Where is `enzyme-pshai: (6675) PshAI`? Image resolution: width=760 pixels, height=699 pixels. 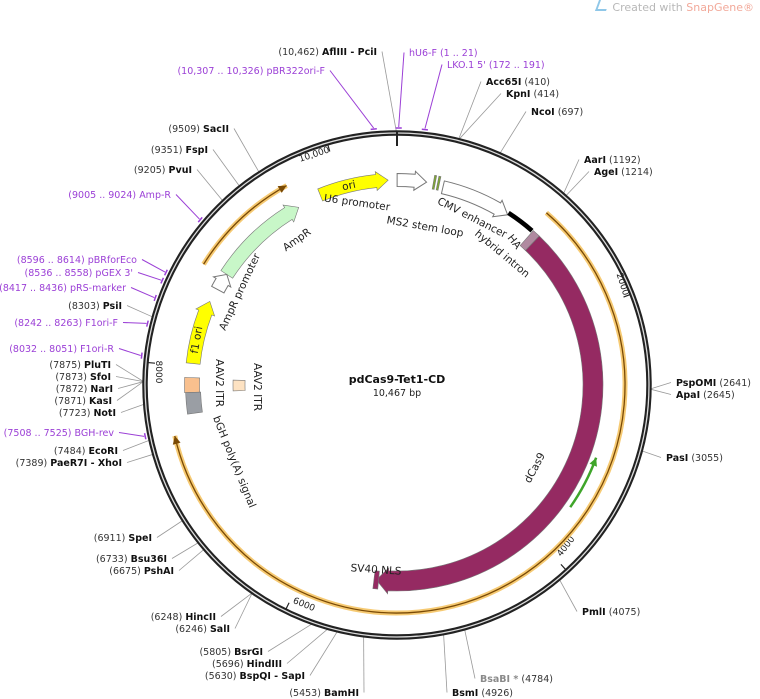
enzyme-pshai: (6675) PshAI is located at coordinates (141, 571).